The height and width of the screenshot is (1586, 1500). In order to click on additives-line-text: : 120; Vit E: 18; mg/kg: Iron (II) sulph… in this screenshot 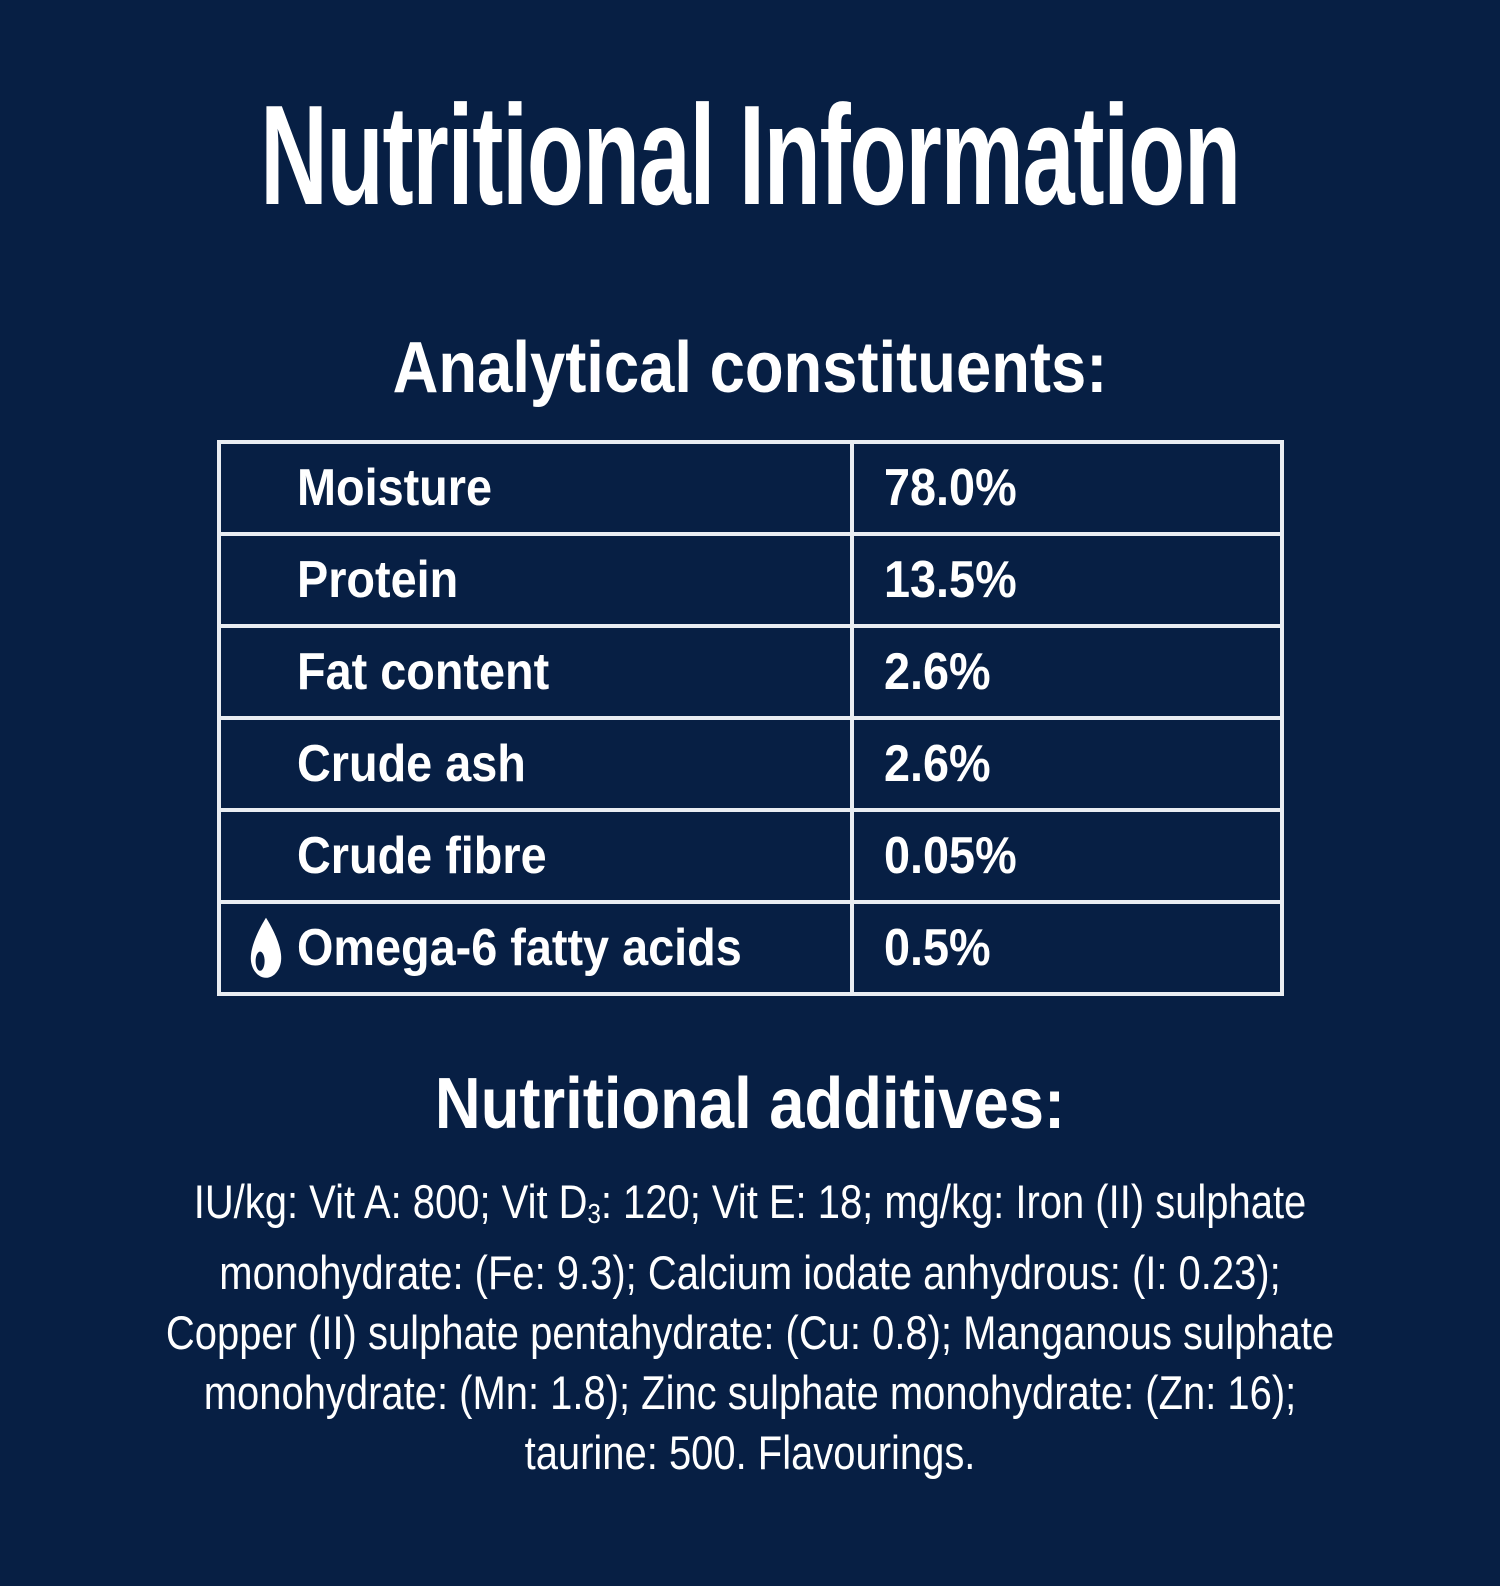, I will do `click(953, 1201)`.